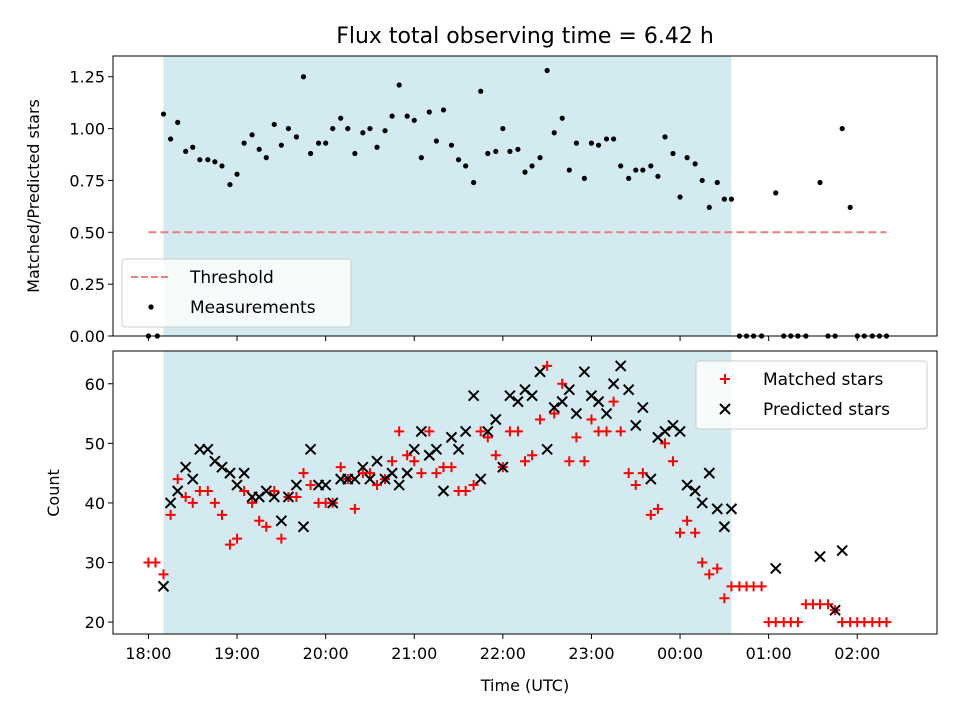 Image resolution: width=960 pixels, height=720 pixels. Describe the element at coordinates (237, 653) in the screenshot. I see `x-tick-label: 19:00` at that location.